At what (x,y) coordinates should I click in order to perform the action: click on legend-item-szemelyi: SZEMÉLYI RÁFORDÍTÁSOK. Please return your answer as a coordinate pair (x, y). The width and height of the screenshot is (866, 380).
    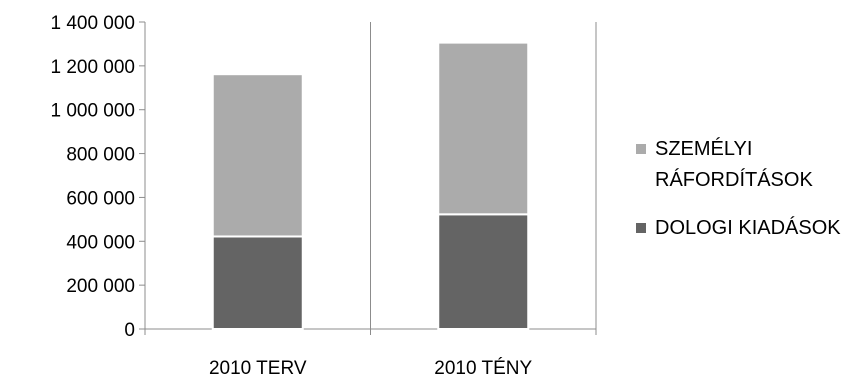
    Looking at the image, I should click on (750, 165).